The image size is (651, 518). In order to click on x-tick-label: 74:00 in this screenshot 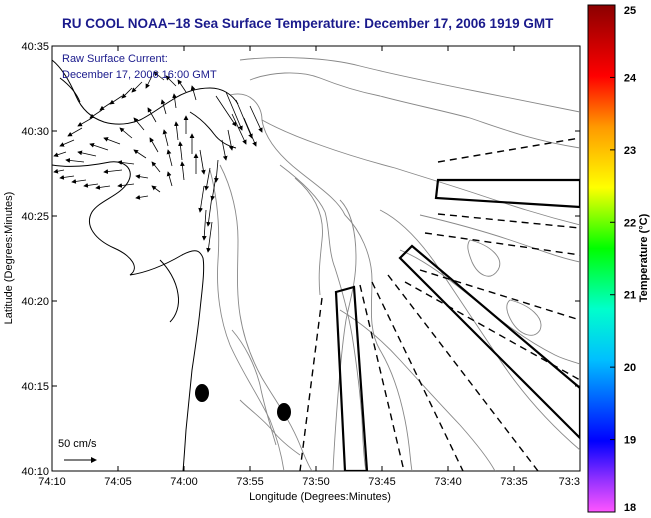, I will do `click(184, 482)`.